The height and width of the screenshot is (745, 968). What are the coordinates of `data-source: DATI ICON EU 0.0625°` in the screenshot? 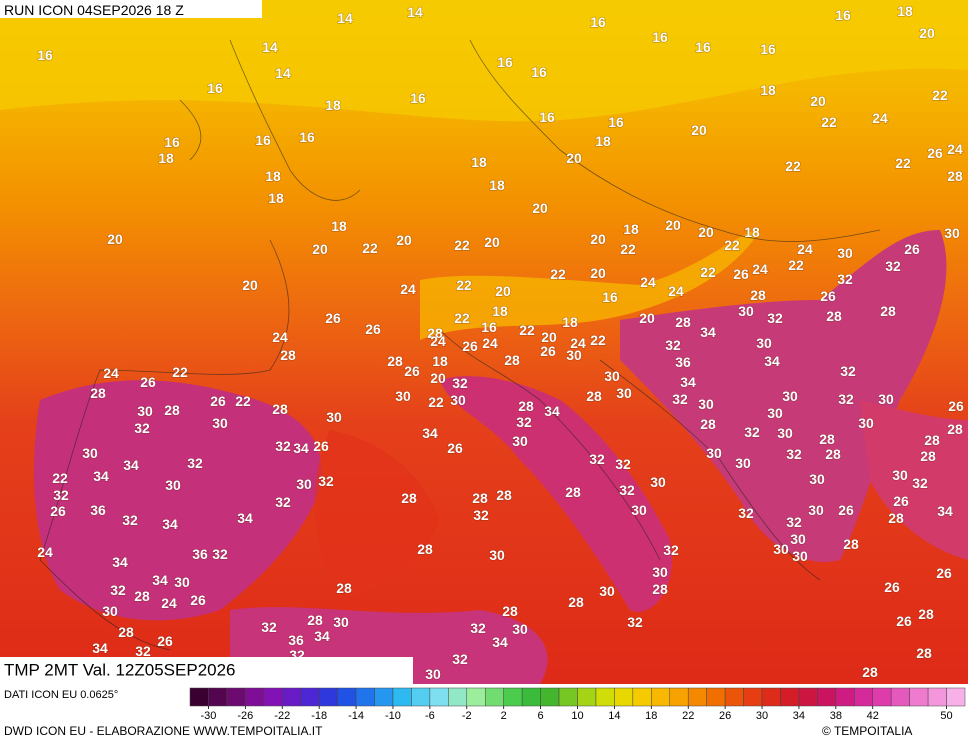 It's located at (61, 695).